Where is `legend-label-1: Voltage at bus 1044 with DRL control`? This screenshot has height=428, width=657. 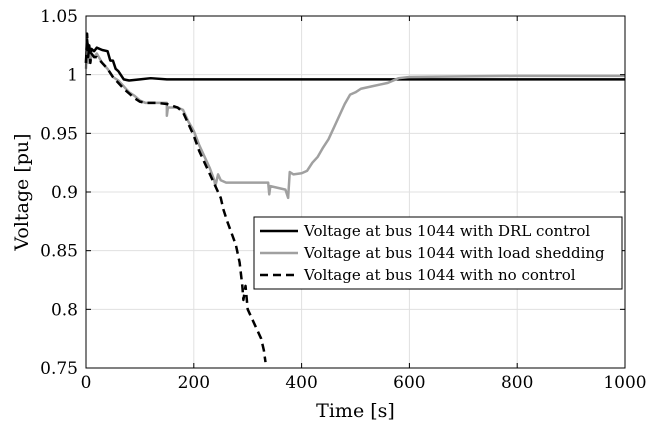 legend-label-1: Voltage at bus 1044 with DRL control is located at coordinates (446, 231).